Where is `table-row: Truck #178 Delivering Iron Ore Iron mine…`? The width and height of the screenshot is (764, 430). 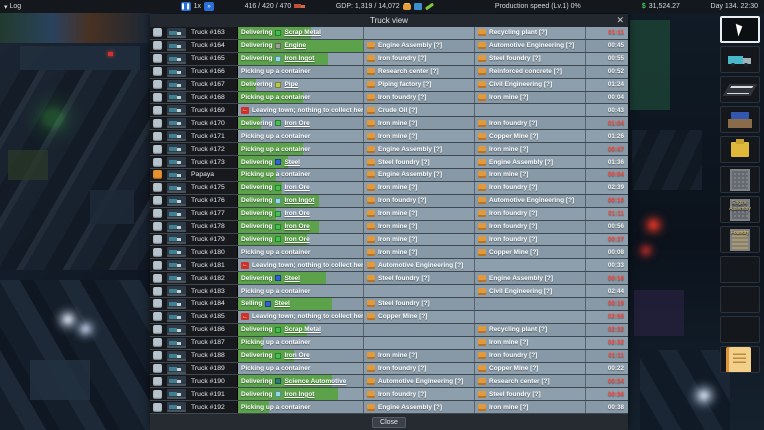 table-row: Truck #178 Delivering Iron Ore Iron mine… is located at coordinates (389, 227).